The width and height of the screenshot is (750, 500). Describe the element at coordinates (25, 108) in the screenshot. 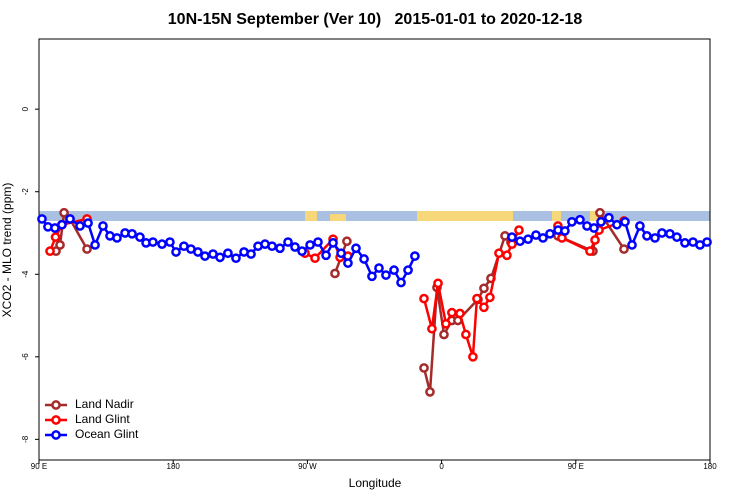

I see `y-tick-label: 0` at that location.